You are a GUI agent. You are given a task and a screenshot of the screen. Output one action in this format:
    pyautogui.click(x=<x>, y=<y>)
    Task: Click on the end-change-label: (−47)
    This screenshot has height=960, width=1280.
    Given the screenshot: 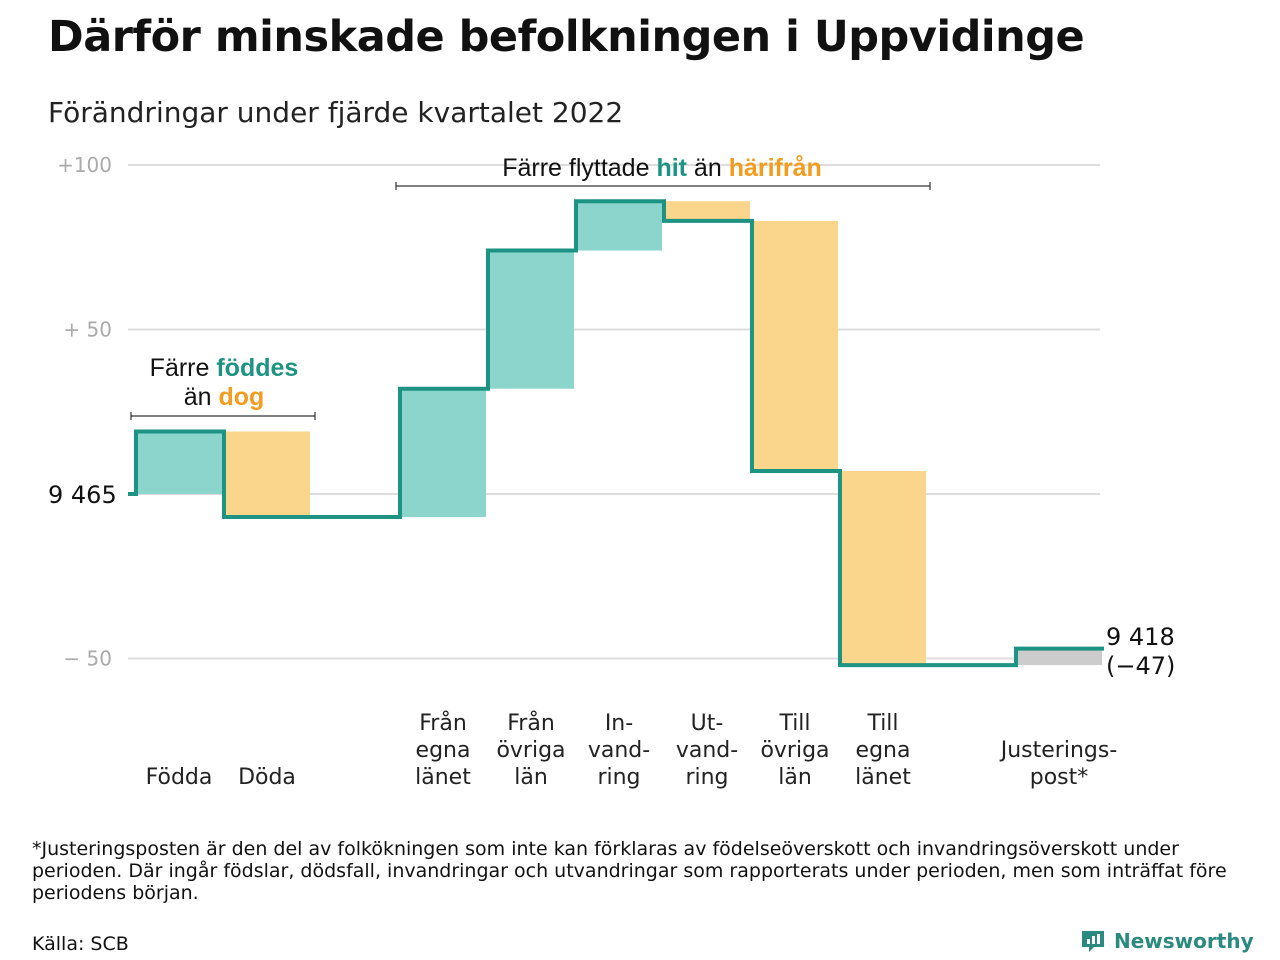 What is the action you would take?
    pyautogui.click(x=1140, y=666)
    